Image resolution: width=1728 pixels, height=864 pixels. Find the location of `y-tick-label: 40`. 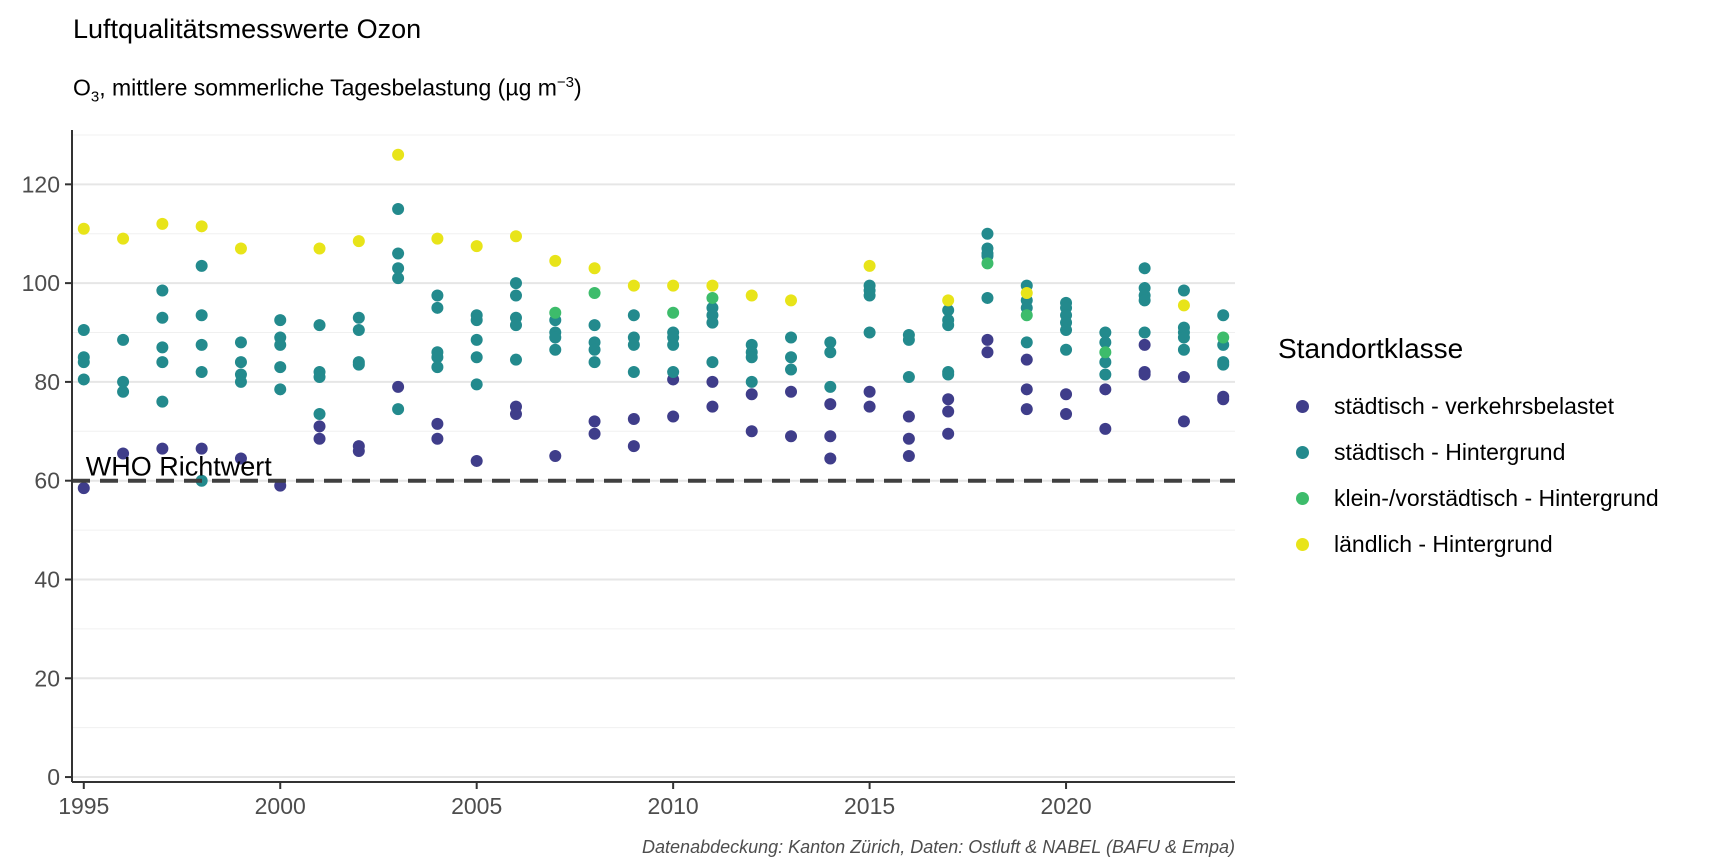

y-tick-label: 40 is located at coordinates (47, 579).